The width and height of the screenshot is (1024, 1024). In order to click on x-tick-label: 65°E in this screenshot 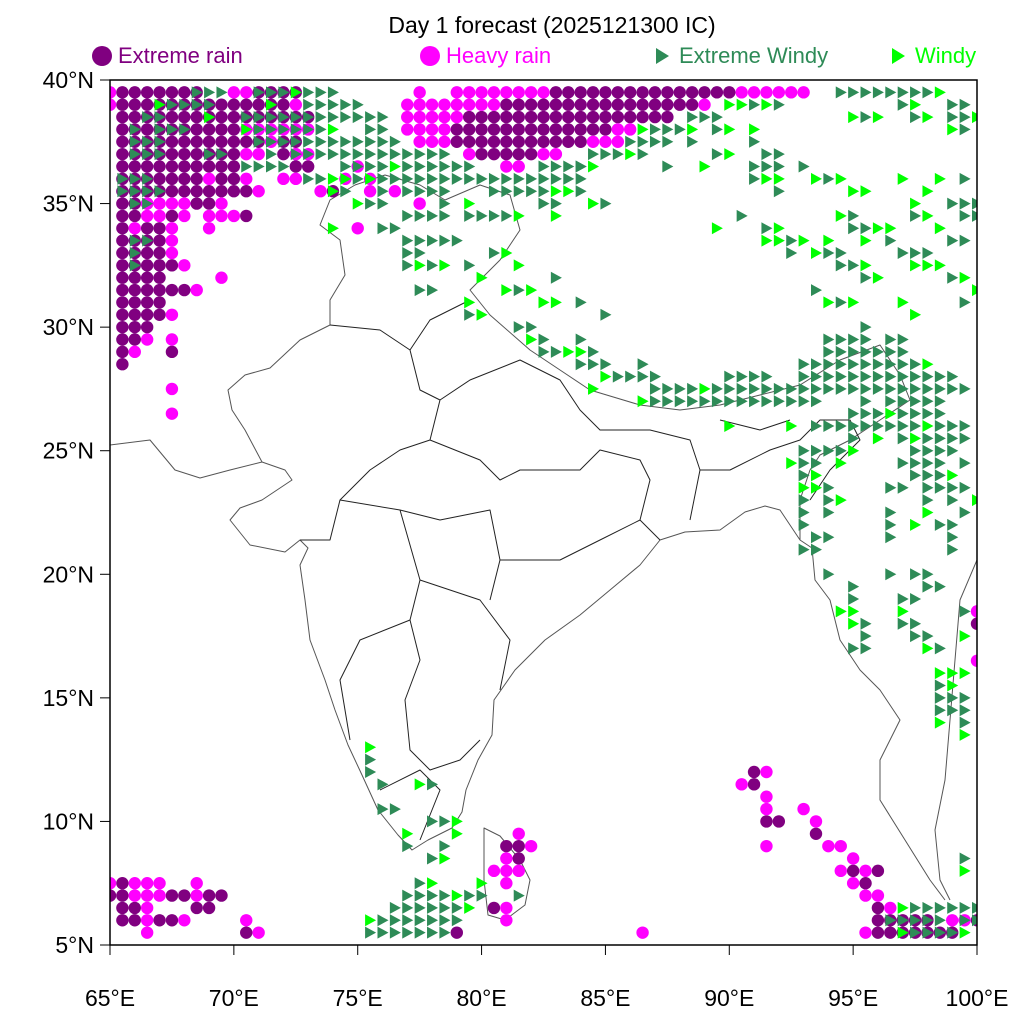, I will do `click(110, 998)`.